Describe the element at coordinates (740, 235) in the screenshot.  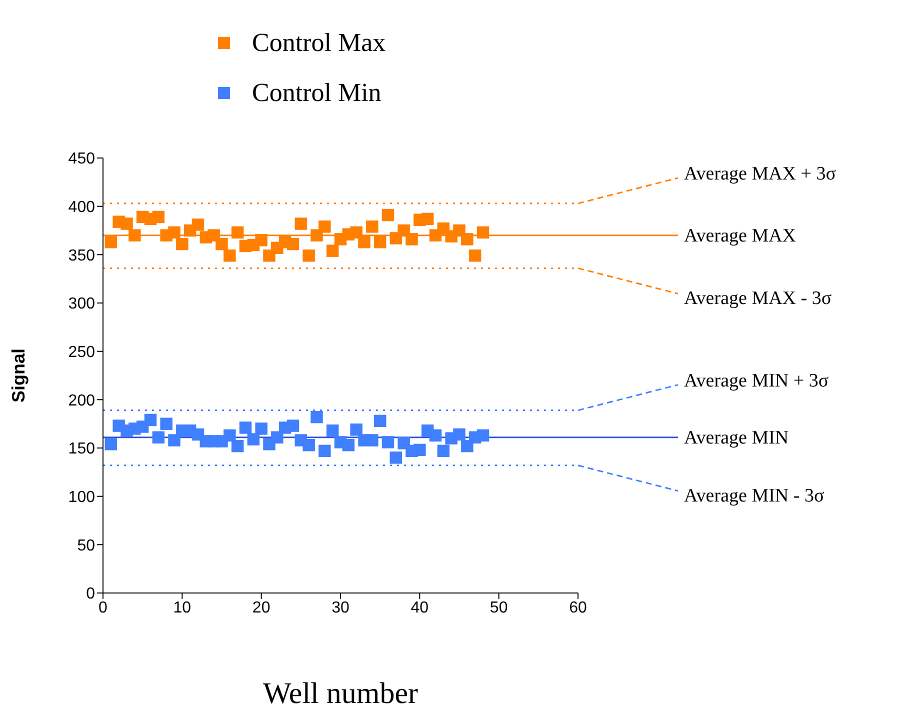
I see `ref-line-label: Average MAX` at that location.